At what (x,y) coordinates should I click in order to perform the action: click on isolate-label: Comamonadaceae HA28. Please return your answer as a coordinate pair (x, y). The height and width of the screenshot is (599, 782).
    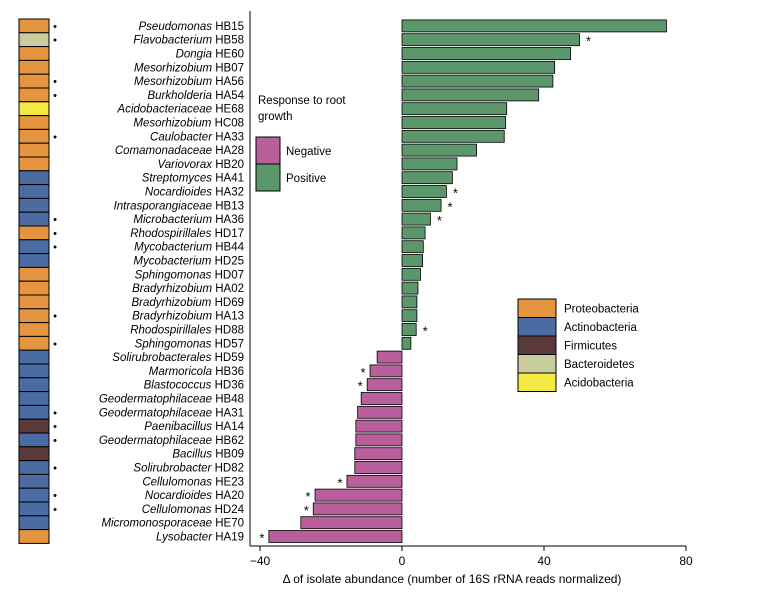
    Looking at the image, I should click on (179, 151).